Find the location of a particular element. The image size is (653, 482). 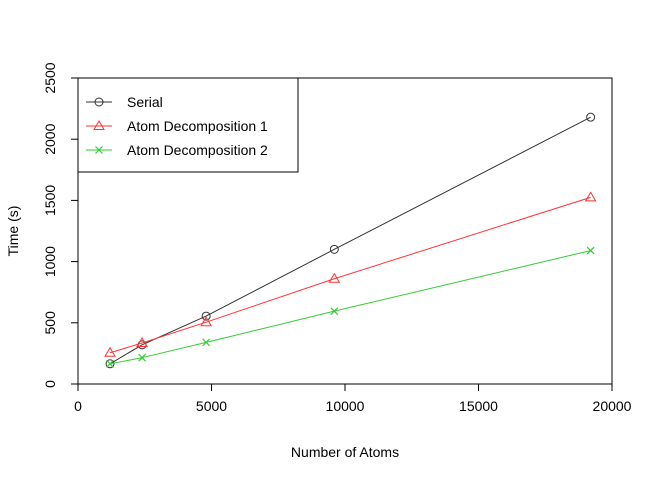

y-axis: 0 500 1000 1500 2000 2500 is located at coordinates (60, 225).